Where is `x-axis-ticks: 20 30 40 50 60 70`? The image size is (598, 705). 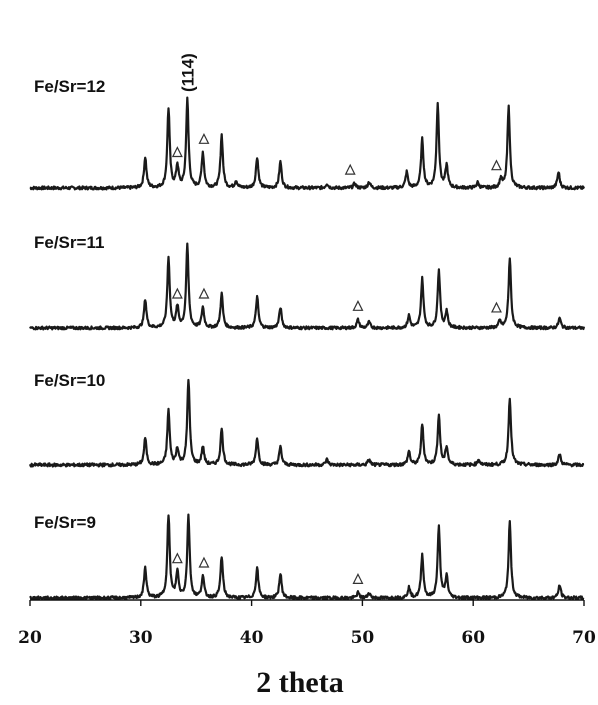 x-axis-ticks: 20 30 40 50 60 70 is located at coordinates (307, 624).